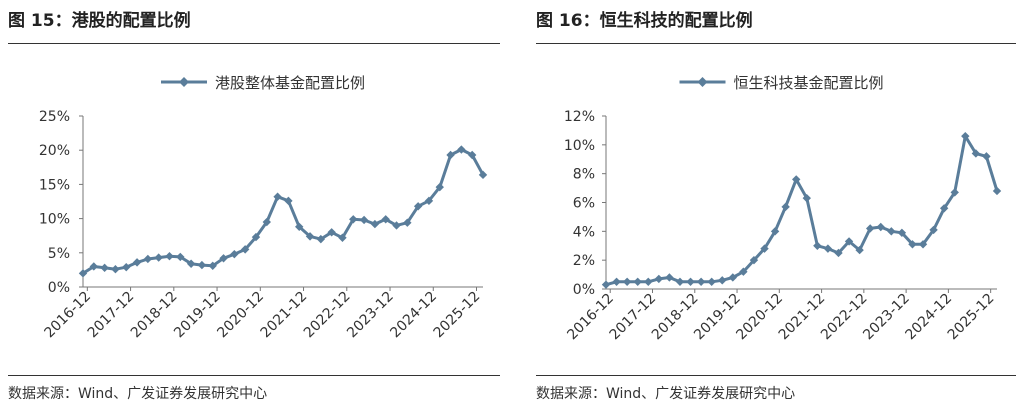  What do you see at coordinates (54, 117) in the screenshot?
I see `y-tick-label: 25%` at bounding box center [54, 117].